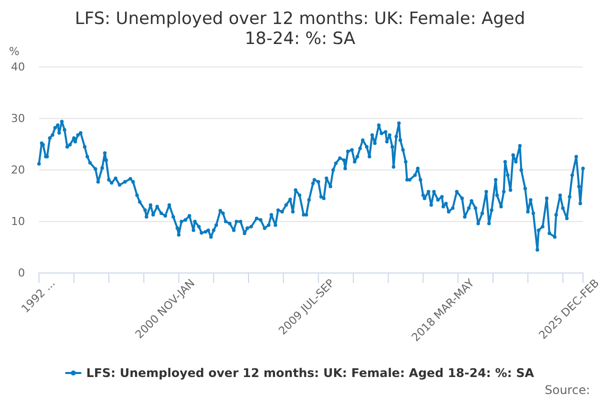 Image resolution: width=600 pixels, height=400 pixels. What do you see at coordinates (18, 221) in the screenshot?
I see `y-tick-label: 10` at bounding box center [18, 221].